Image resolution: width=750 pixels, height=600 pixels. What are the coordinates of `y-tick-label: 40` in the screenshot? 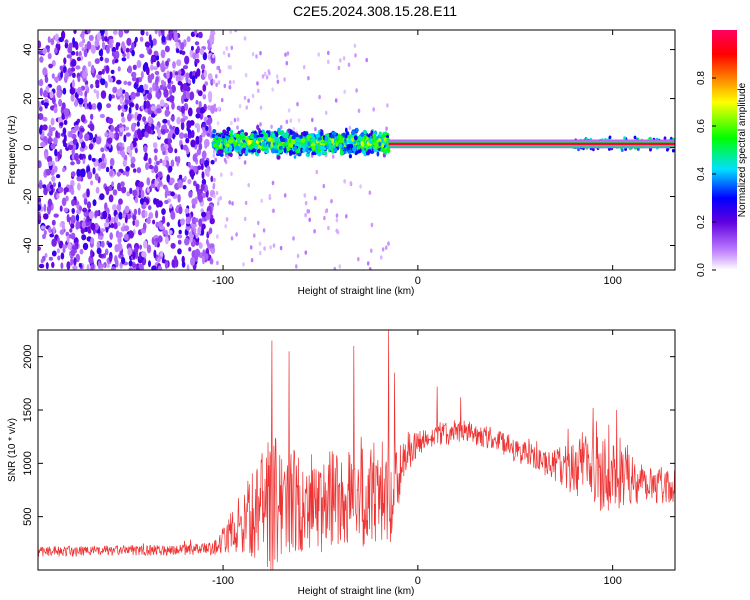 It's located at (28, 49).